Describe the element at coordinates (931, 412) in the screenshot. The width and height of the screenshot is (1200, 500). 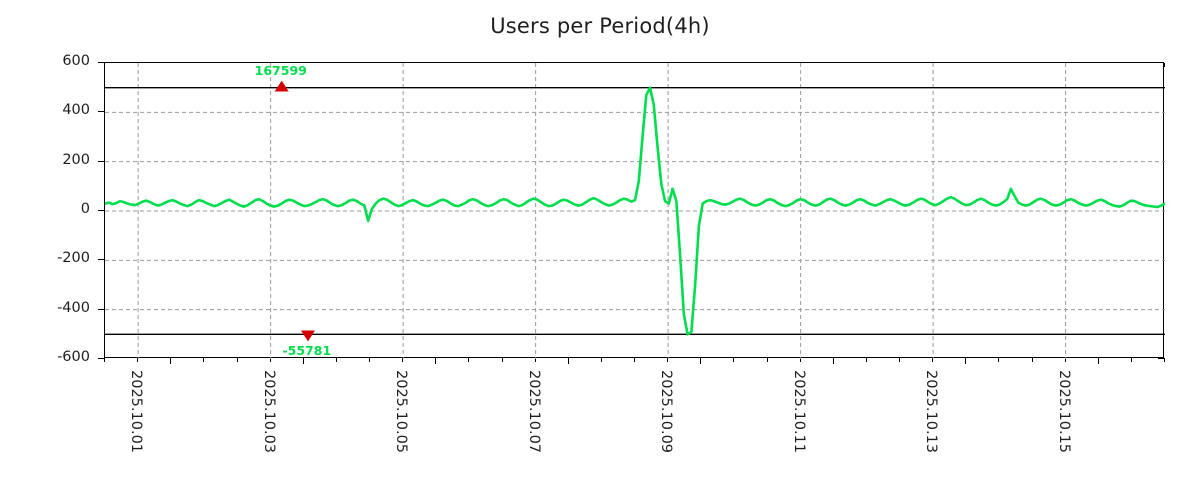
I see `x-axis-tick-label: 2025.10.13` at that location.